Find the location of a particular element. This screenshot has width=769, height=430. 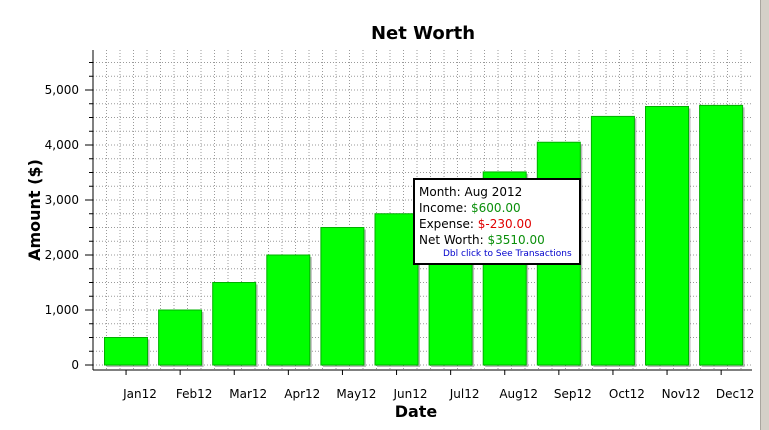

x-tick-label: Jun12 is located at coordinates (409, 394).